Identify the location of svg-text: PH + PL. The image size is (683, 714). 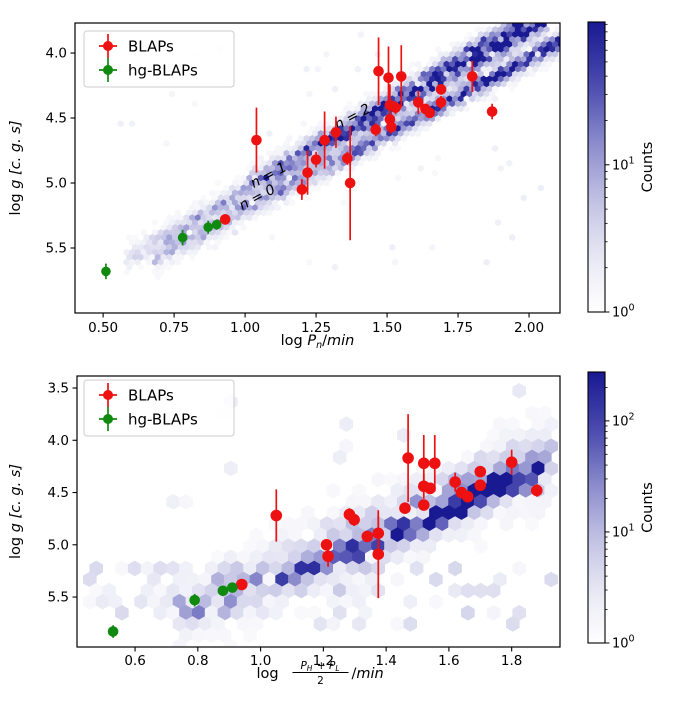
(320, 666).